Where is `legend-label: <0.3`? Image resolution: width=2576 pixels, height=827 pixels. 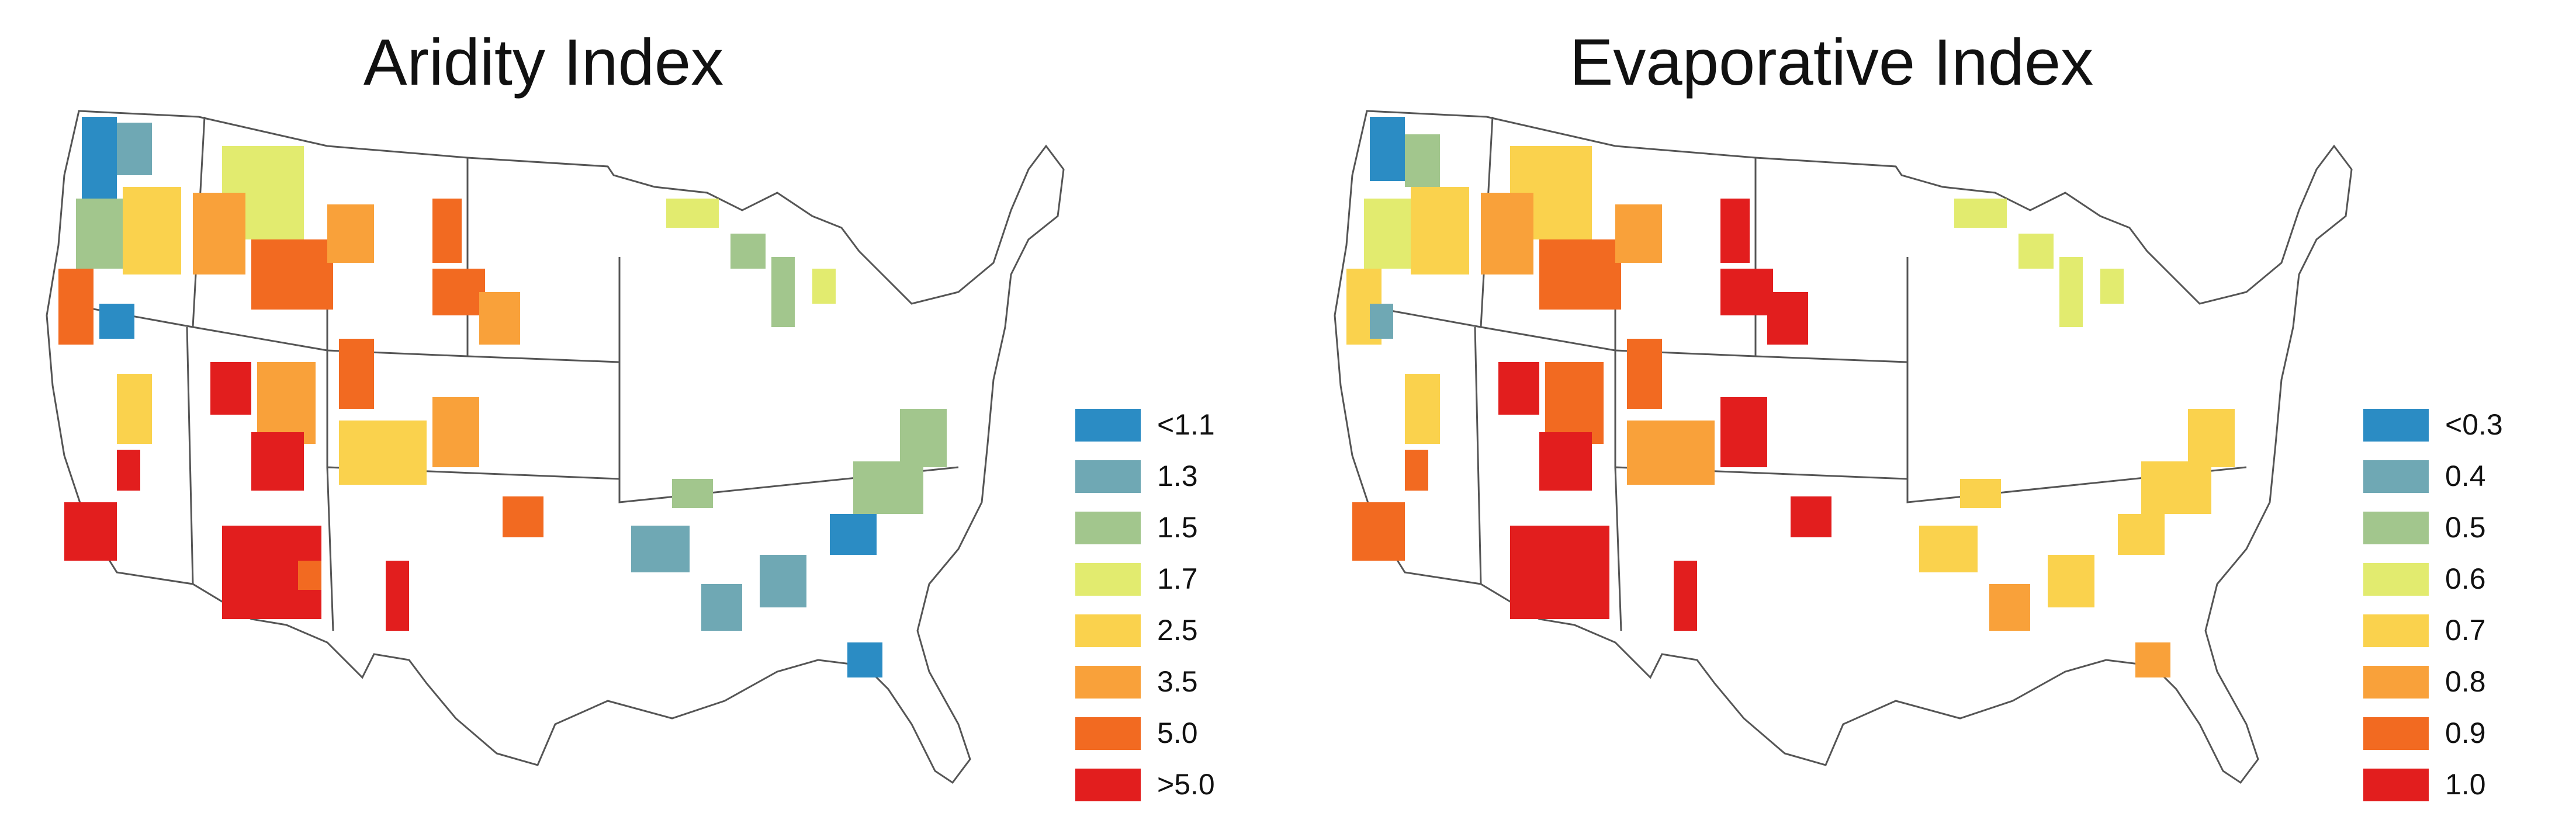 legend-label: <0.3 is located at coordinates (2474, 424).